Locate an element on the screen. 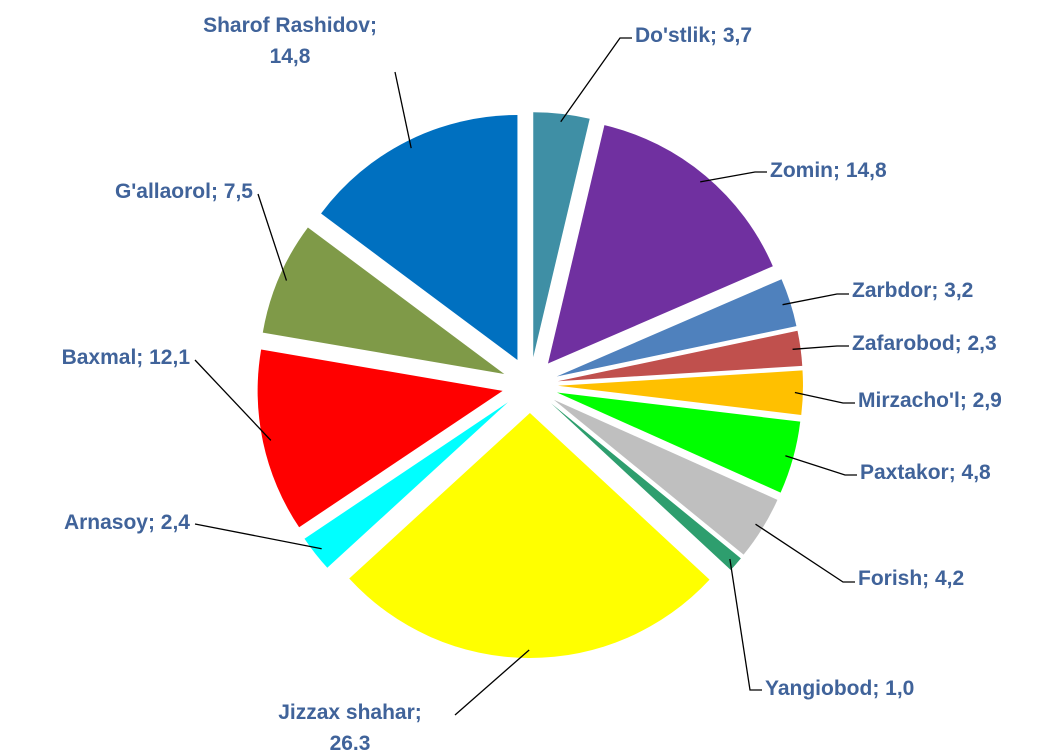 The height and width of the screenshot is (753, 1058). category-name: Mirzacho'l is located at coordinates (909, 400).